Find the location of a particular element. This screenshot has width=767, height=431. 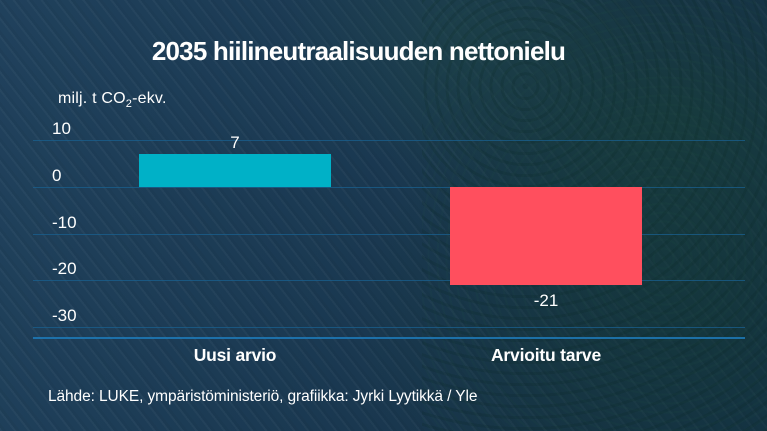

y-tick-label-0: 0 is located at coordinates (57, 175).